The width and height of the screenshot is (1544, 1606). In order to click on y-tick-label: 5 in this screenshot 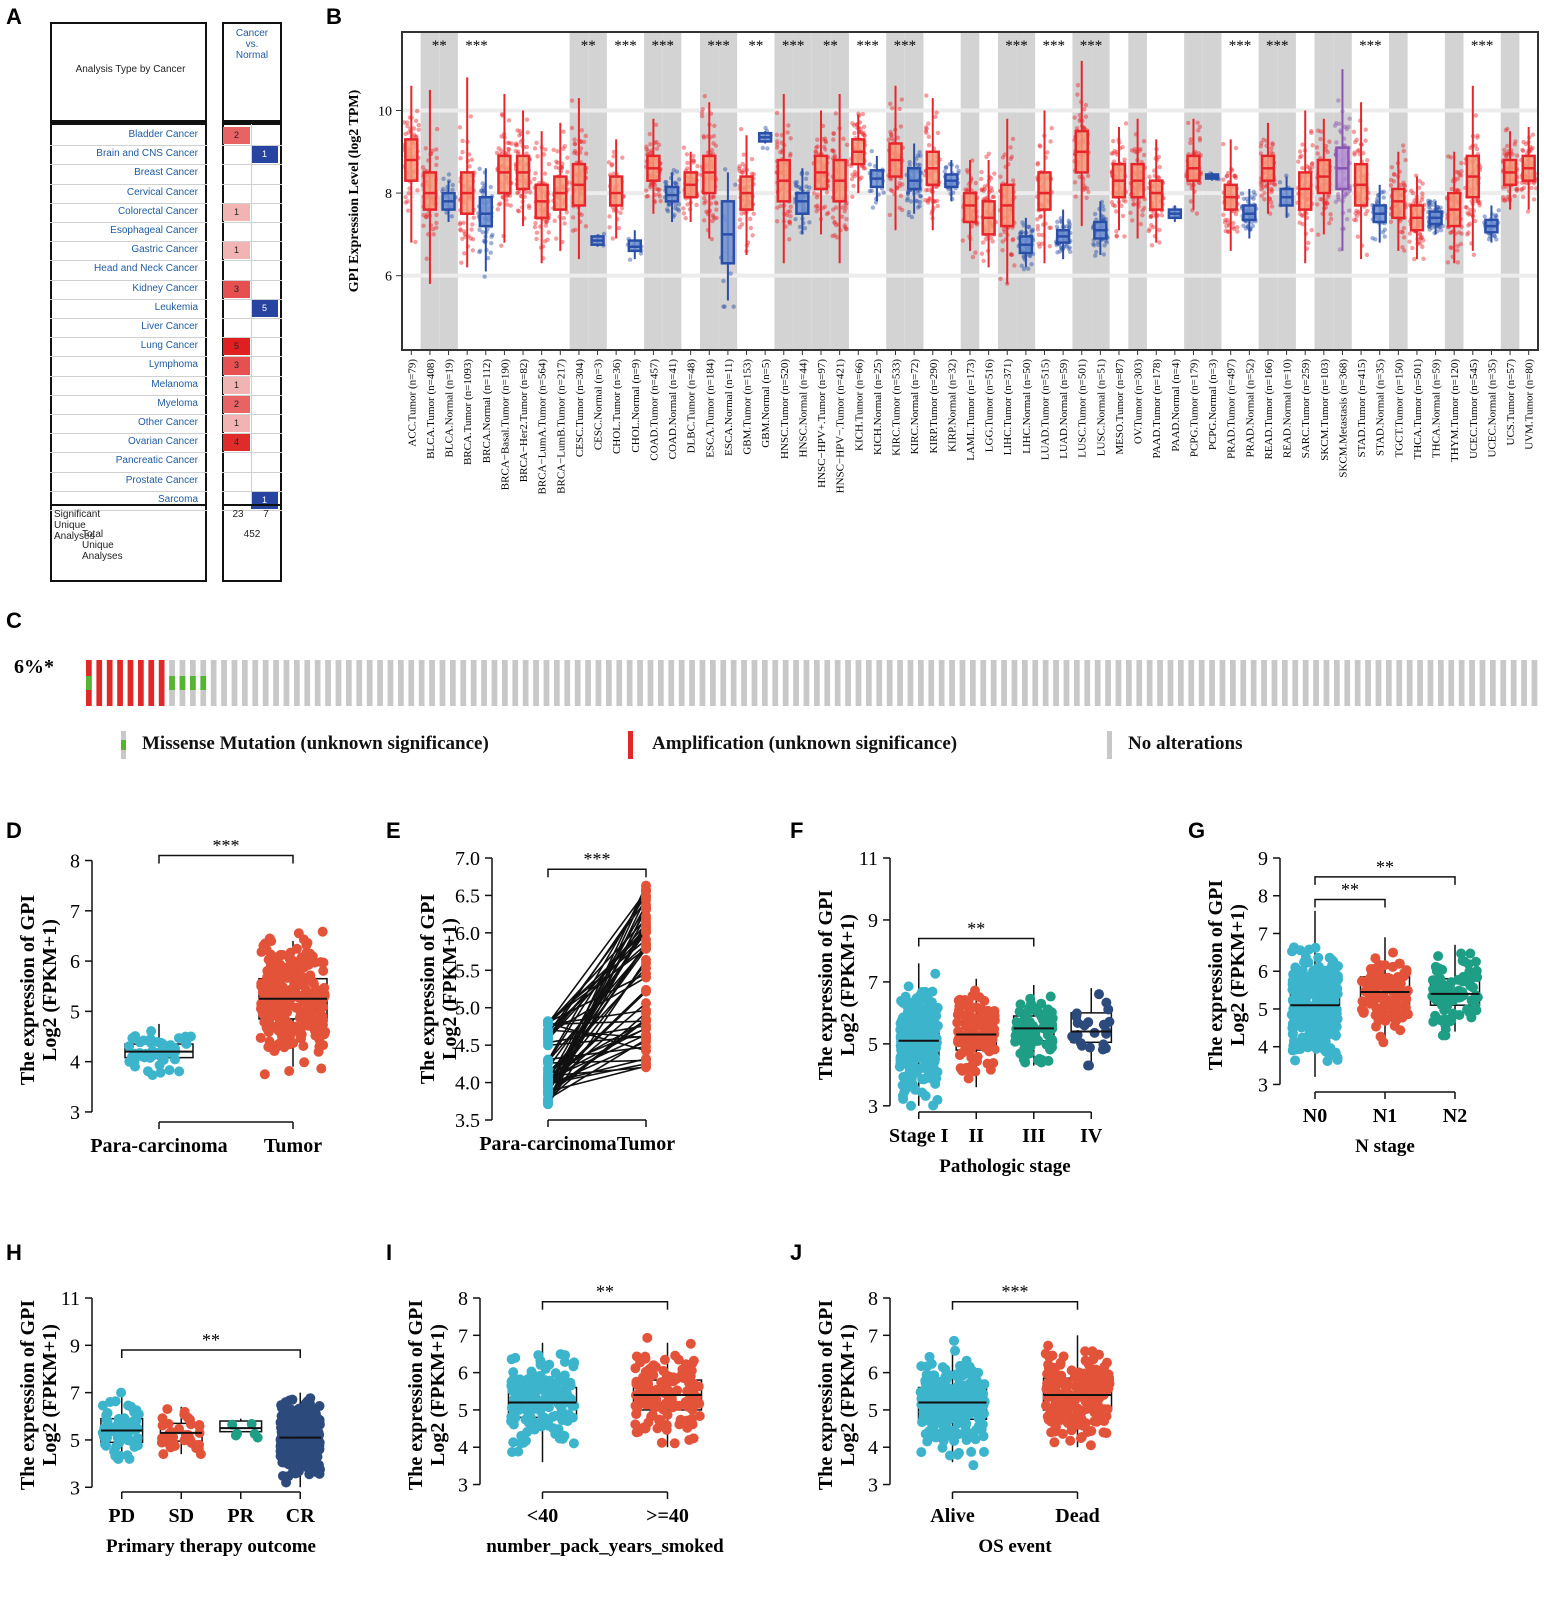, I will do `click(1263, 1010)`.